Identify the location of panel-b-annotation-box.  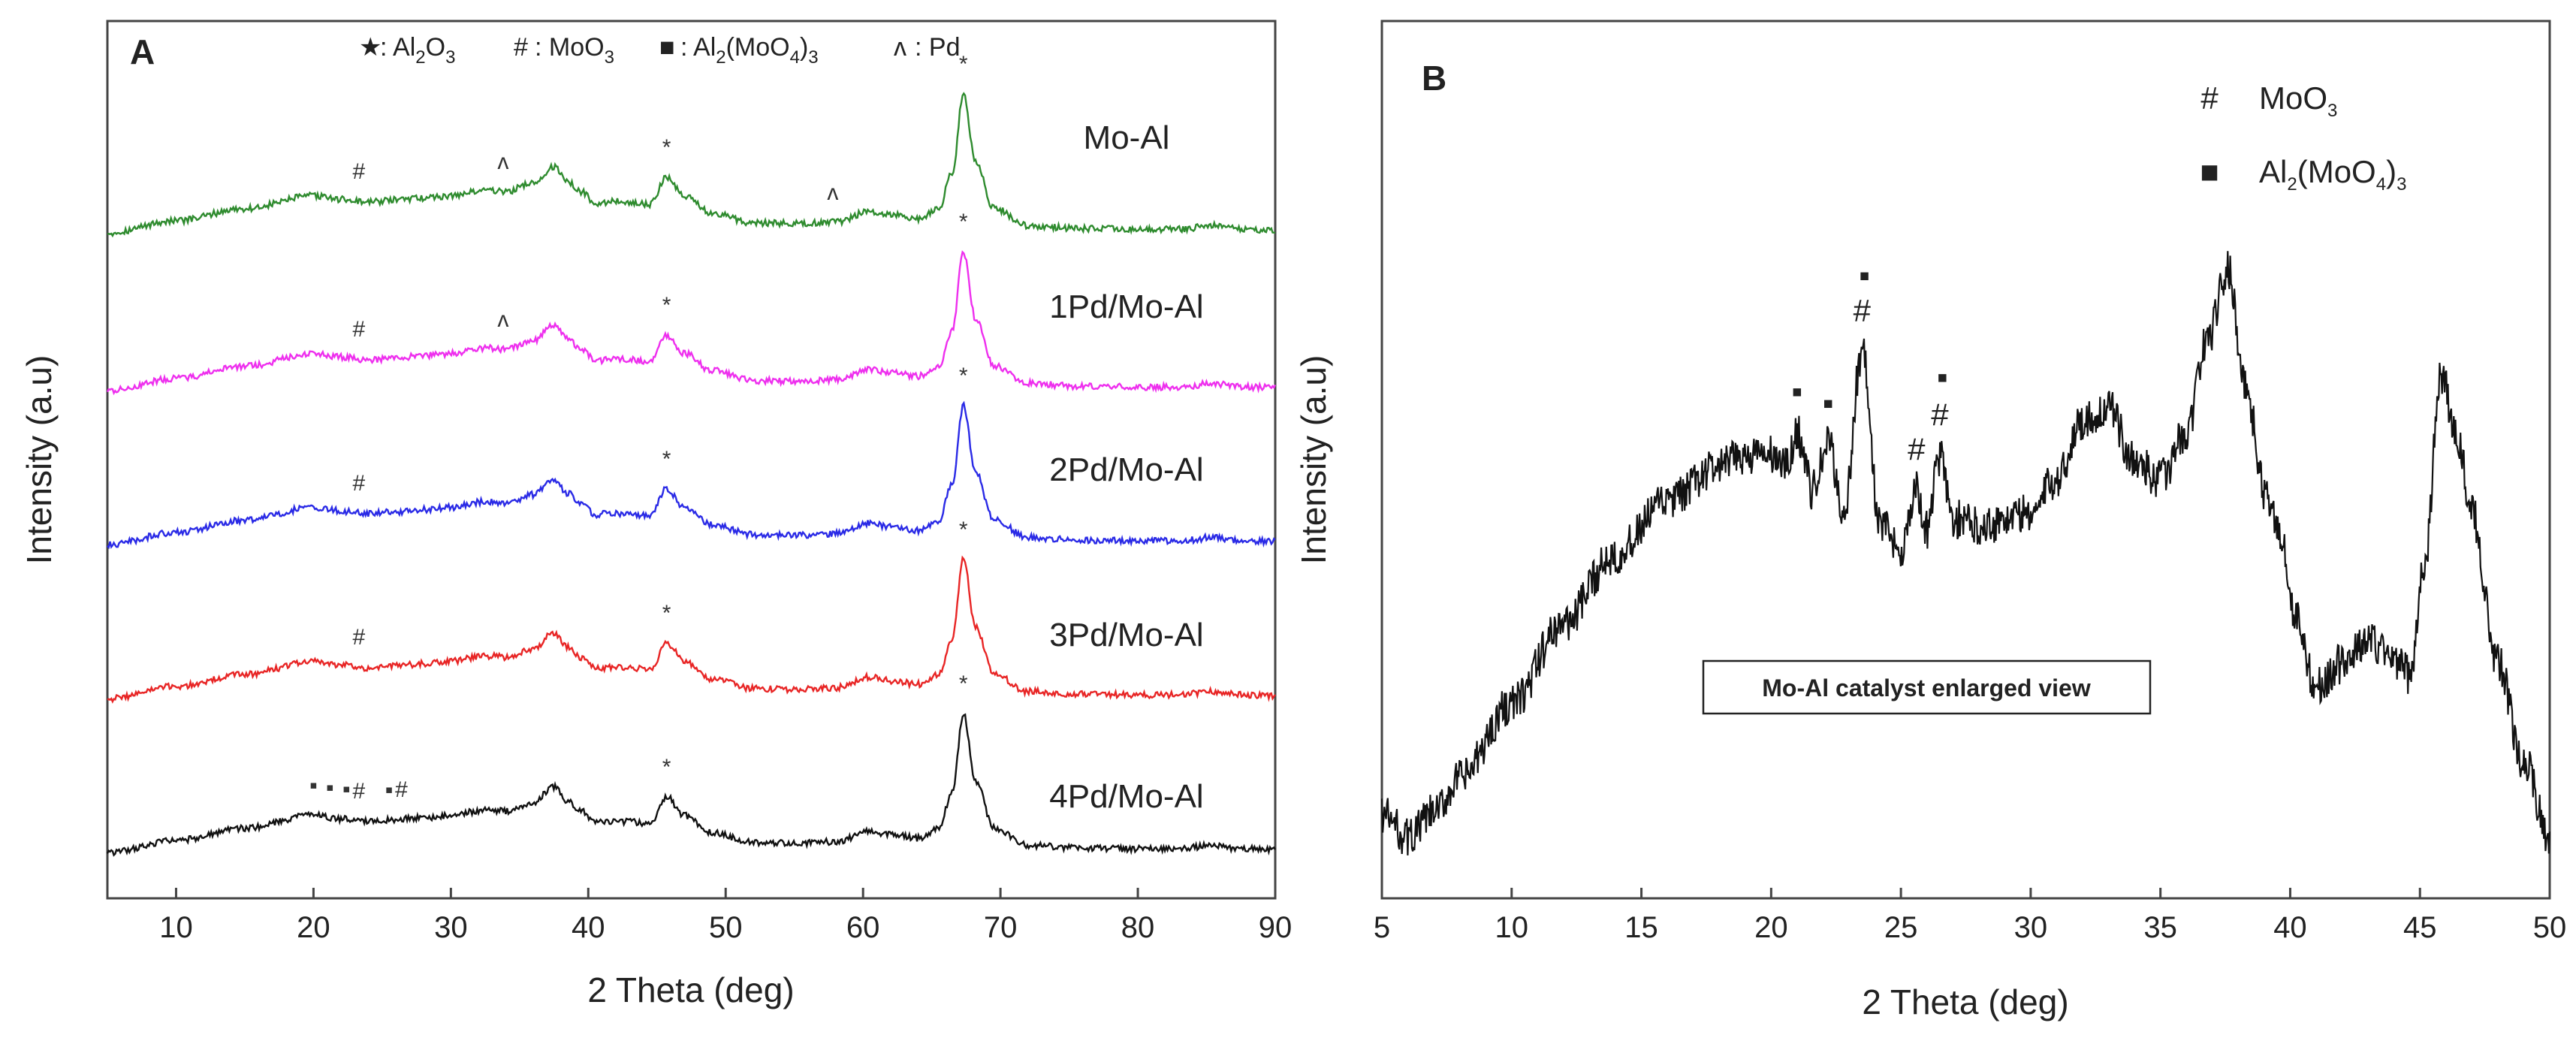
(1927, 687).